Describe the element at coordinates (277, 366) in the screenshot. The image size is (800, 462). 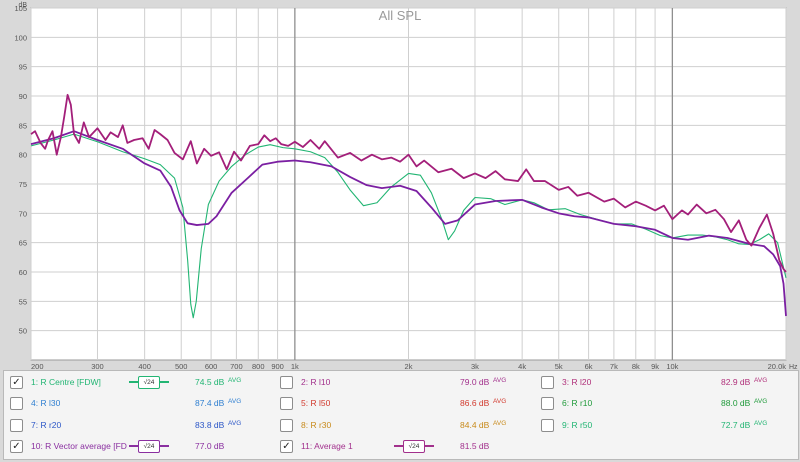
I see `x-tick-label: 900` at that location.